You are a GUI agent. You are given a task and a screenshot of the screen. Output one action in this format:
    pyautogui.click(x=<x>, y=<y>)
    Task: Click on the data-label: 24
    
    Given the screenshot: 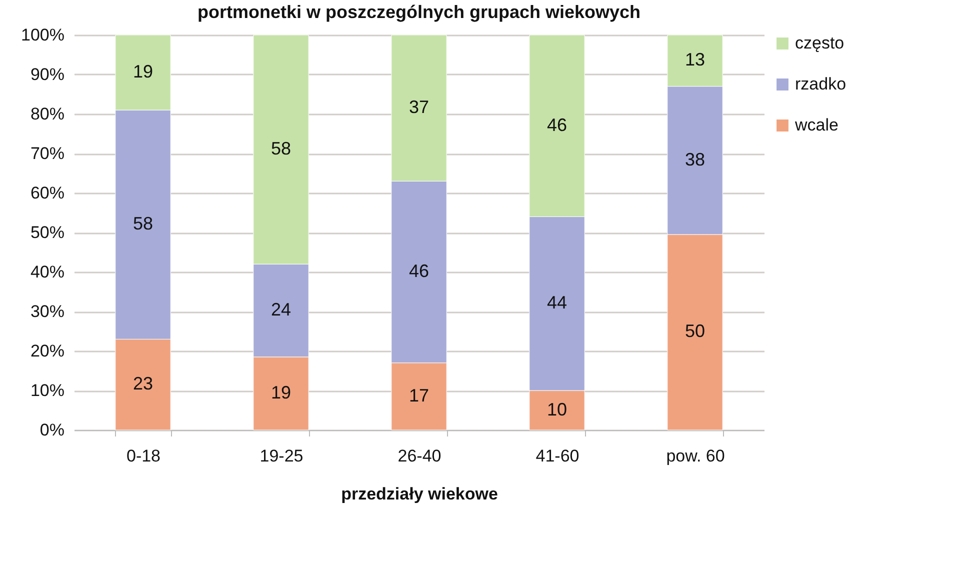 What is the action you would take?
    pyautogui.click(x=281, y=310)
    